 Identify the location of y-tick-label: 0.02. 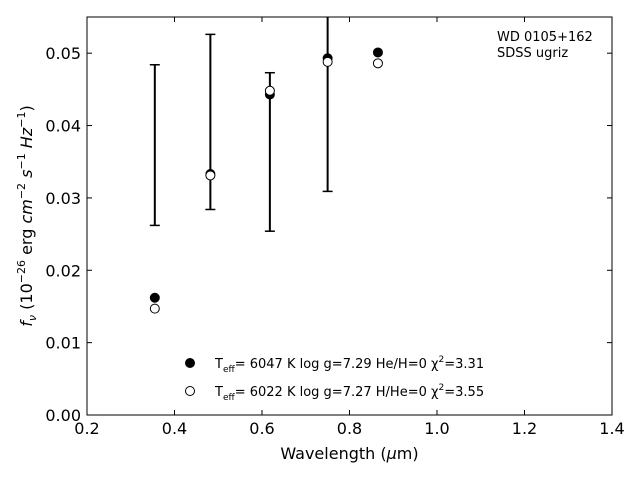
(63, 270).